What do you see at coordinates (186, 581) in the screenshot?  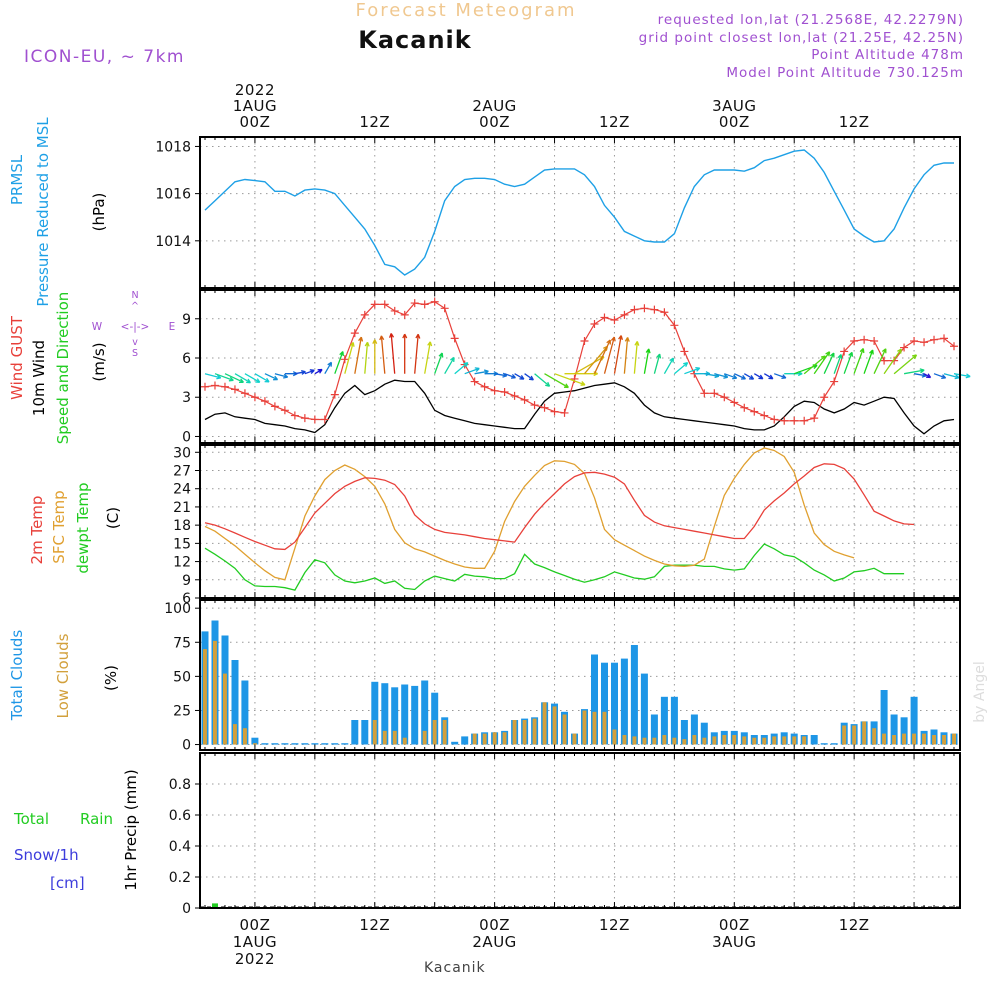 I see `y-tick-label: 9` at bounding box center [186, 581].